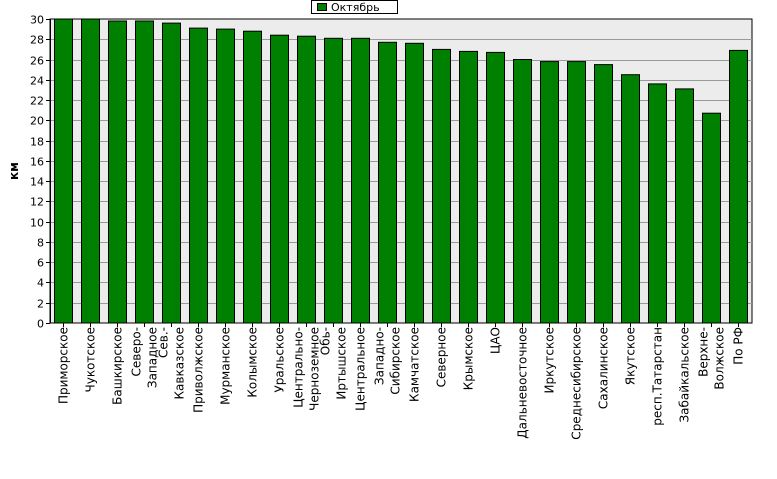 This screenshot has height=479, width=777. Describe the element at coordinates (253, 362) in the screenshot. I see `x-tick-label: Колымское` at that location.